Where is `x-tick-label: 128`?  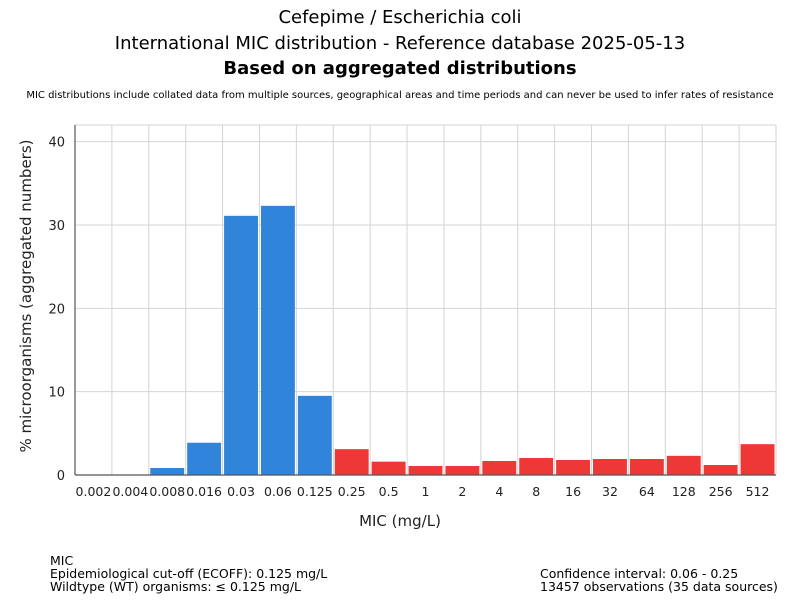 x-tick-label: 128 is located at coordinates (684, 491).